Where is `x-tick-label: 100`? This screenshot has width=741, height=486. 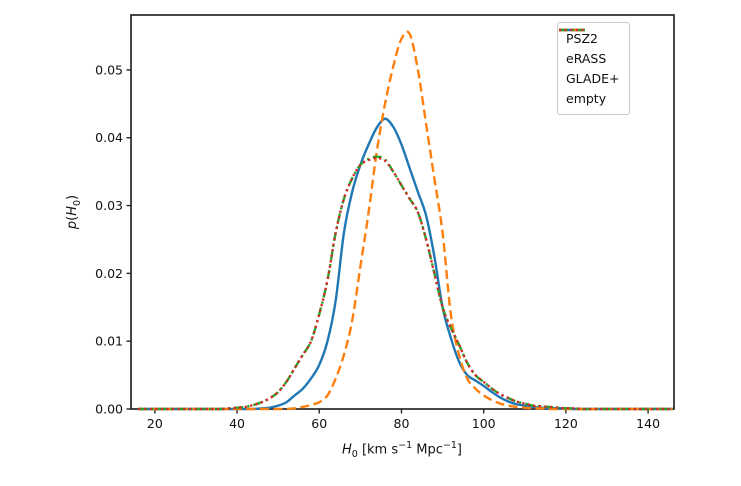 x-tick-label: 100 is located at coordinates (484, 423).